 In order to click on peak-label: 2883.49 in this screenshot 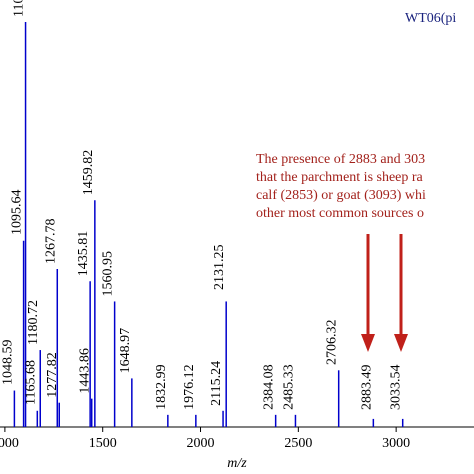, I will do `click(366, 388)`.